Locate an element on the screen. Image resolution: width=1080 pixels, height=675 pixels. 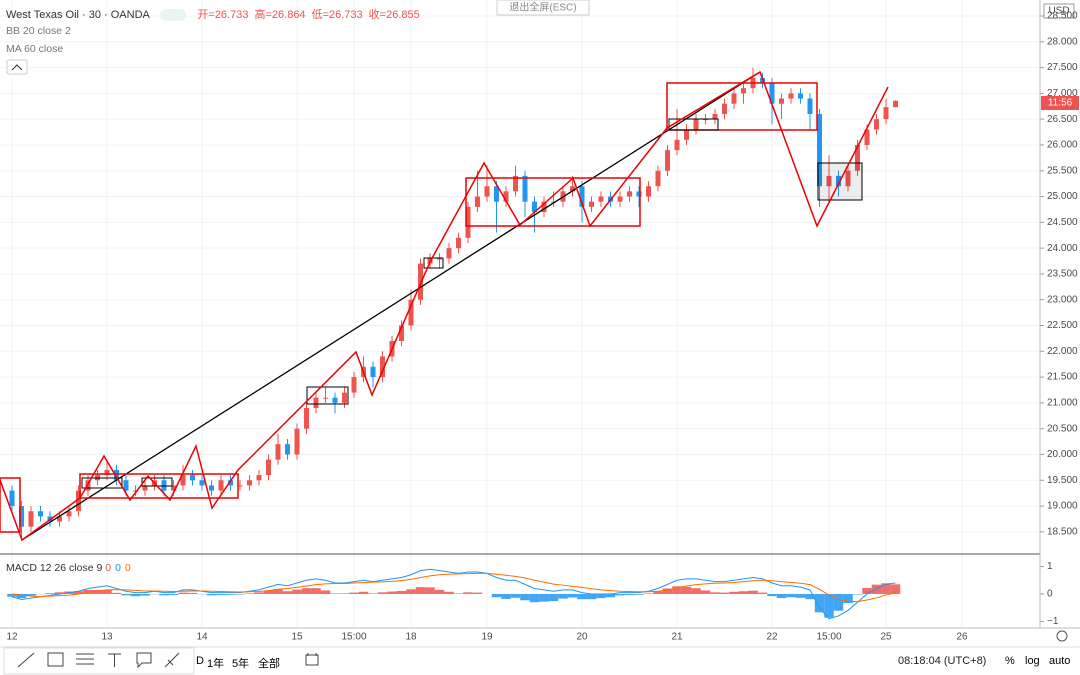
x-tick-label: 14 is located at coordinates (202, 637).